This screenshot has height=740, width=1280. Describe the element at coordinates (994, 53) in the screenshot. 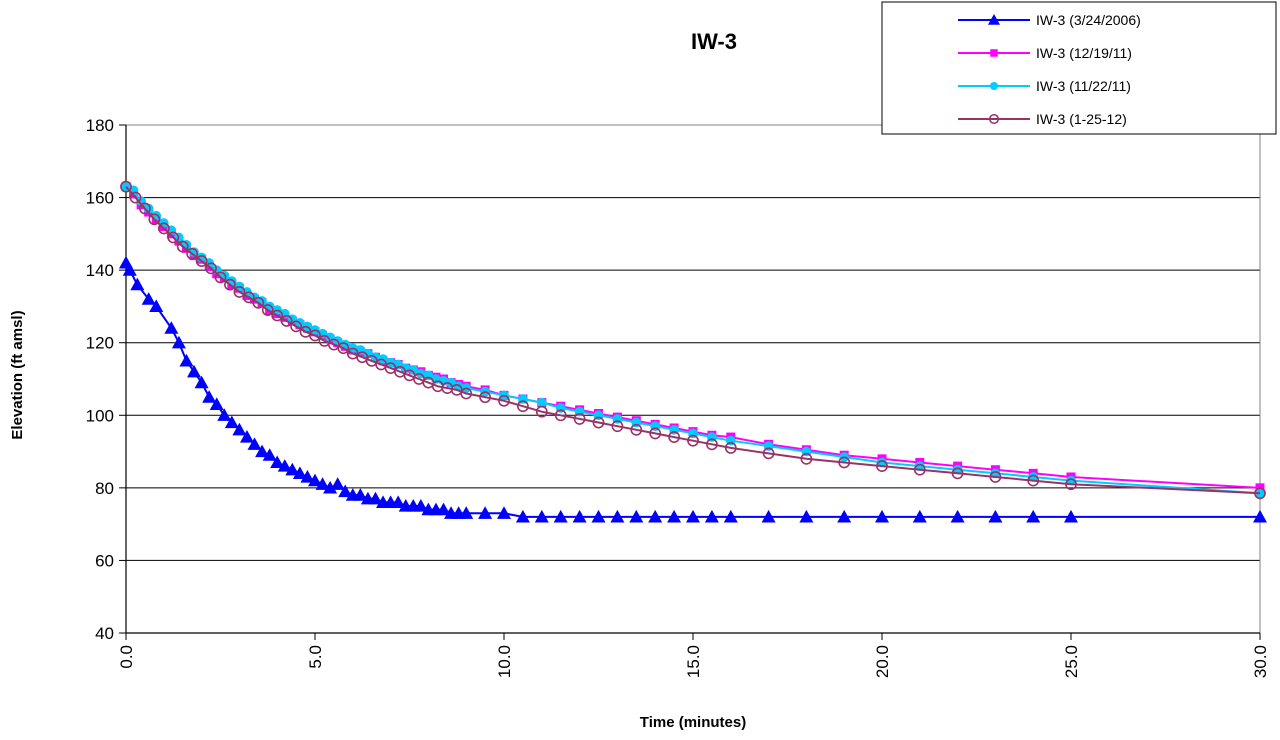

I see `data-point-square` at that location.